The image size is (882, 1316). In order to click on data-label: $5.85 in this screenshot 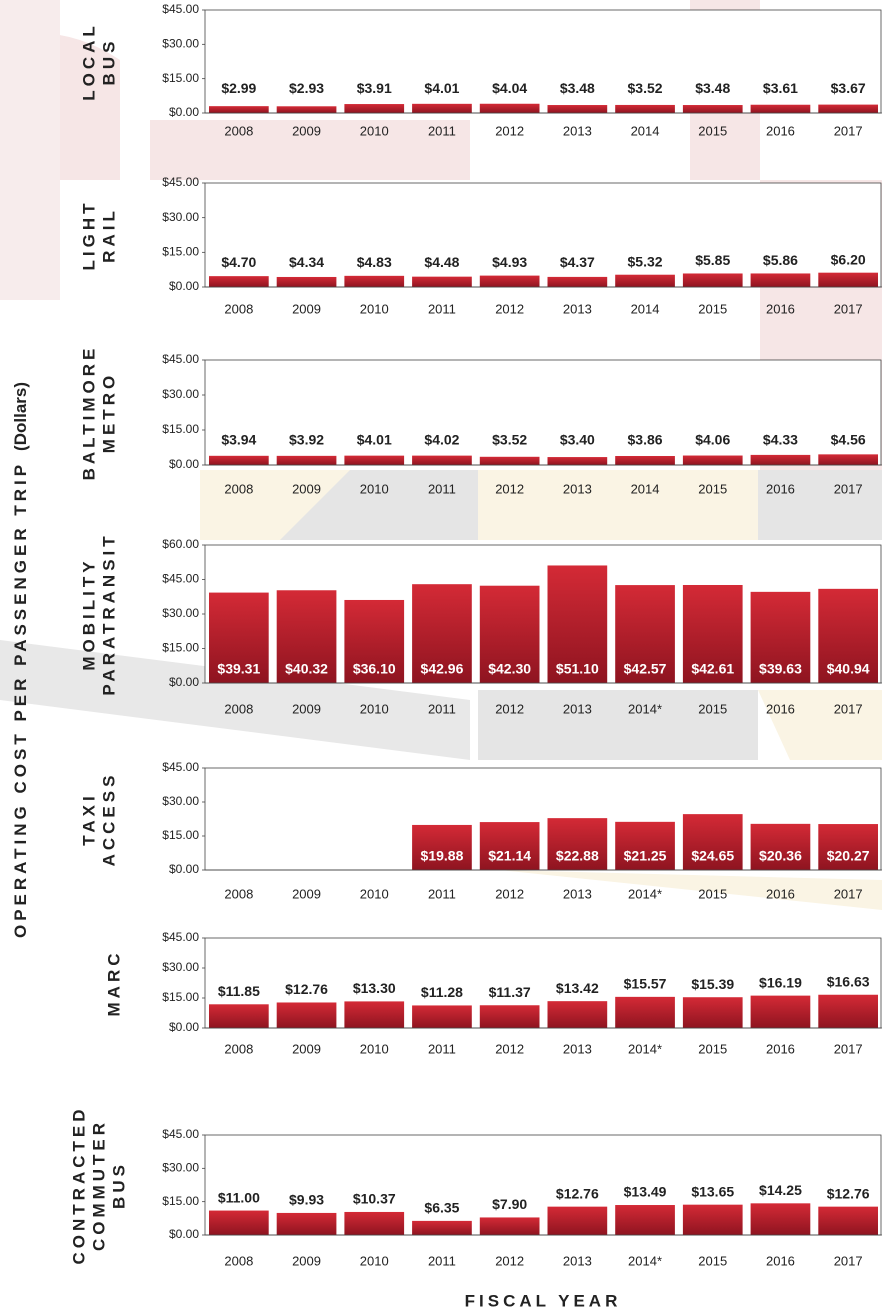, I will do `click(712, 260)`.